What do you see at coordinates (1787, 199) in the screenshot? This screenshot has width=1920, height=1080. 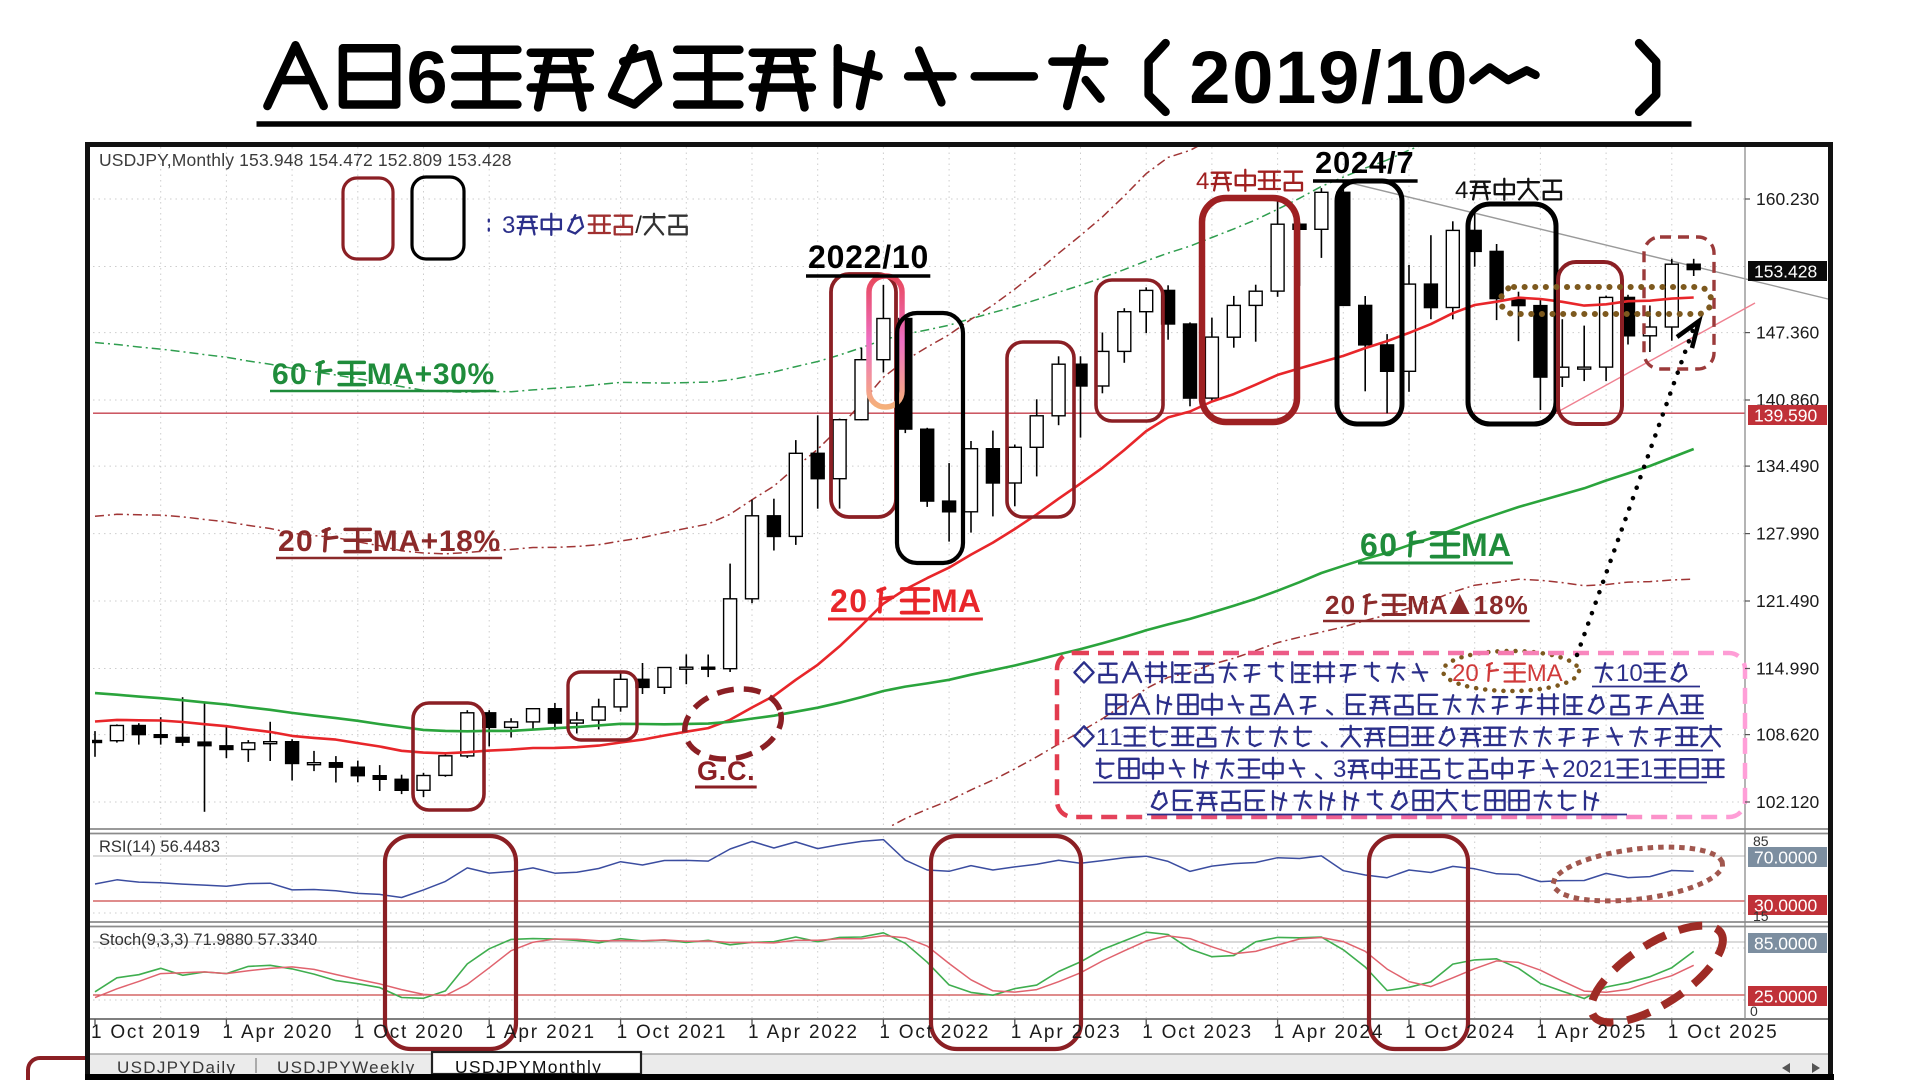 I see `svg-text: 160.230` at bounding box center [1787, 199].